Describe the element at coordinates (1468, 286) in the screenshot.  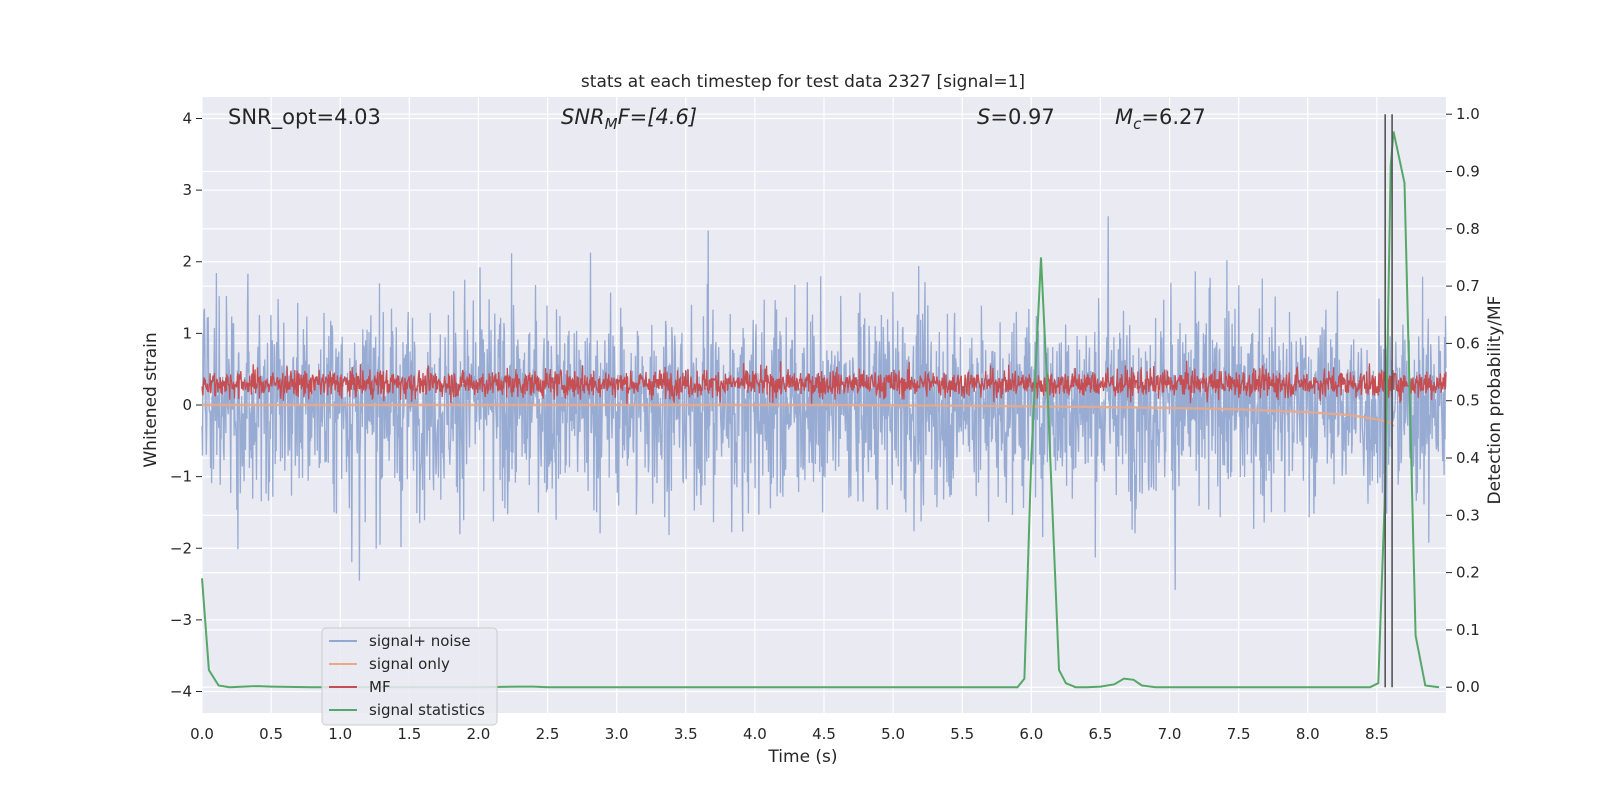
I see `y-right-tick-label: 0.7` at that location.